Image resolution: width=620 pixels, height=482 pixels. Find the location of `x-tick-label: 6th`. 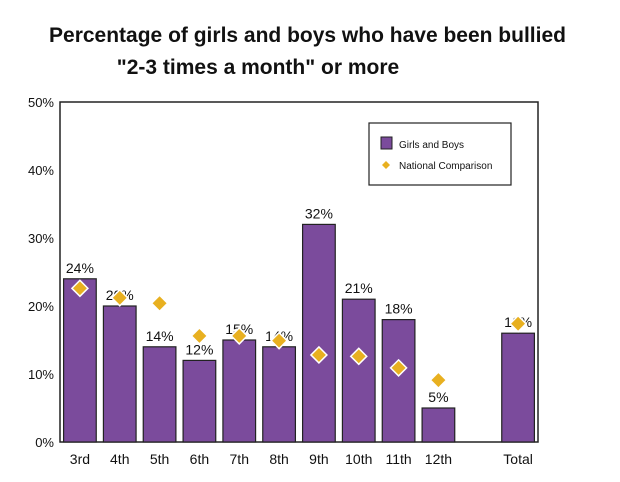

x-tick-label: 6th is located at coordinates (199, 459).